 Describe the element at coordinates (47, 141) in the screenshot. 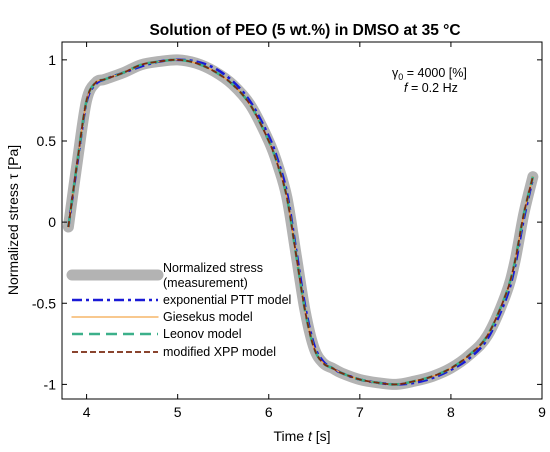

I see `y-tick-label: 0.5` at that location.